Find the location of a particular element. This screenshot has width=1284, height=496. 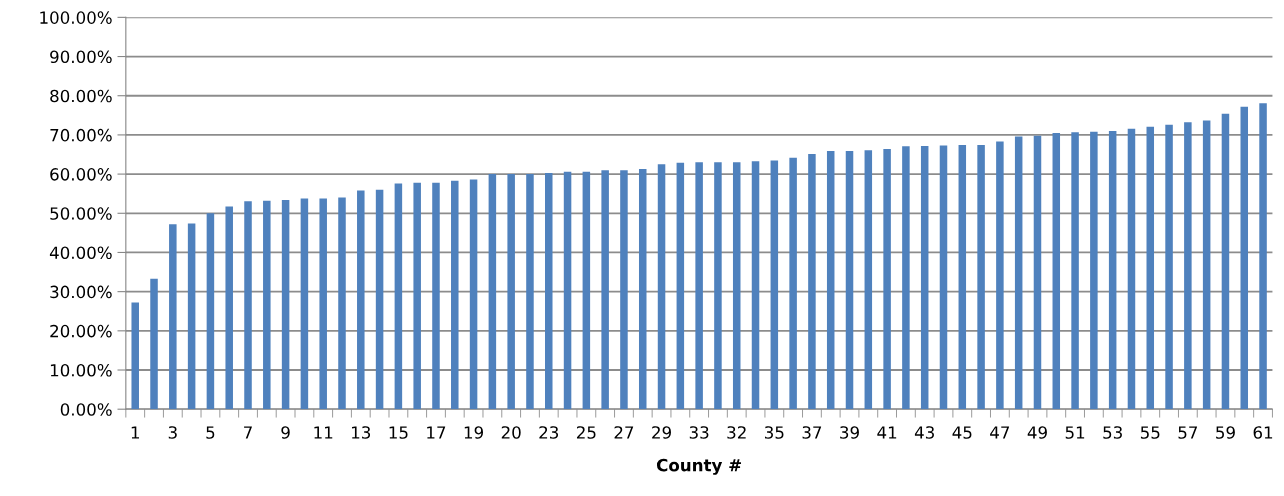

x-tick-label: 37 is located at coordinates (812, 432).